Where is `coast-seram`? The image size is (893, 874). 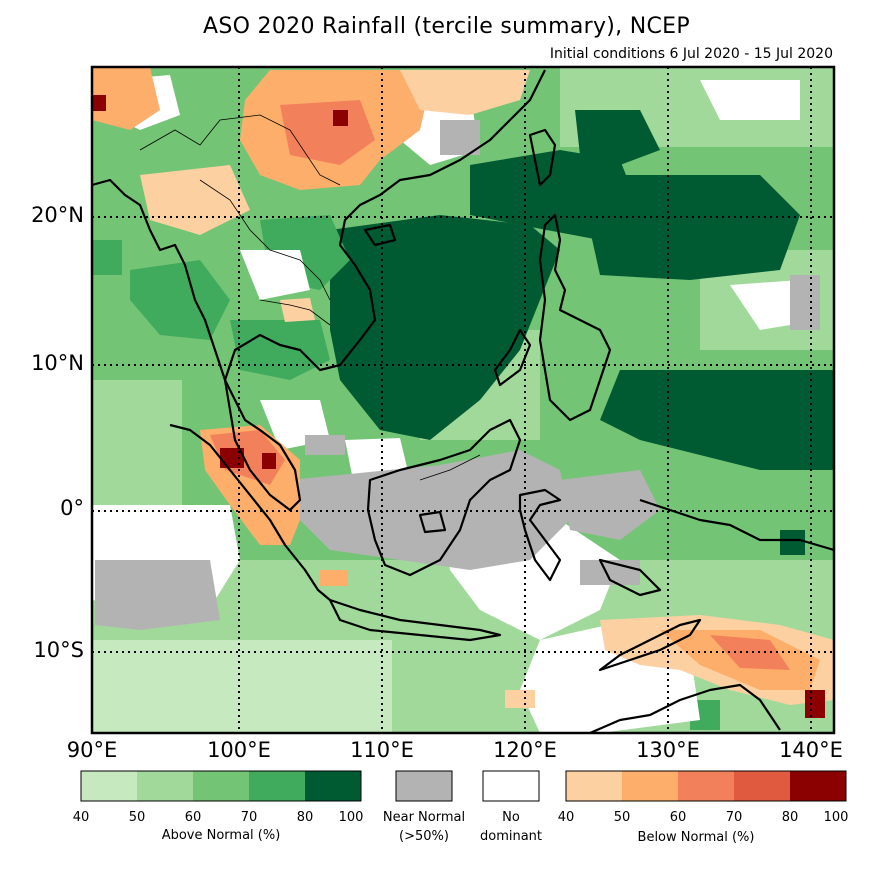
coast-seram is located at coordinates (630, 577).